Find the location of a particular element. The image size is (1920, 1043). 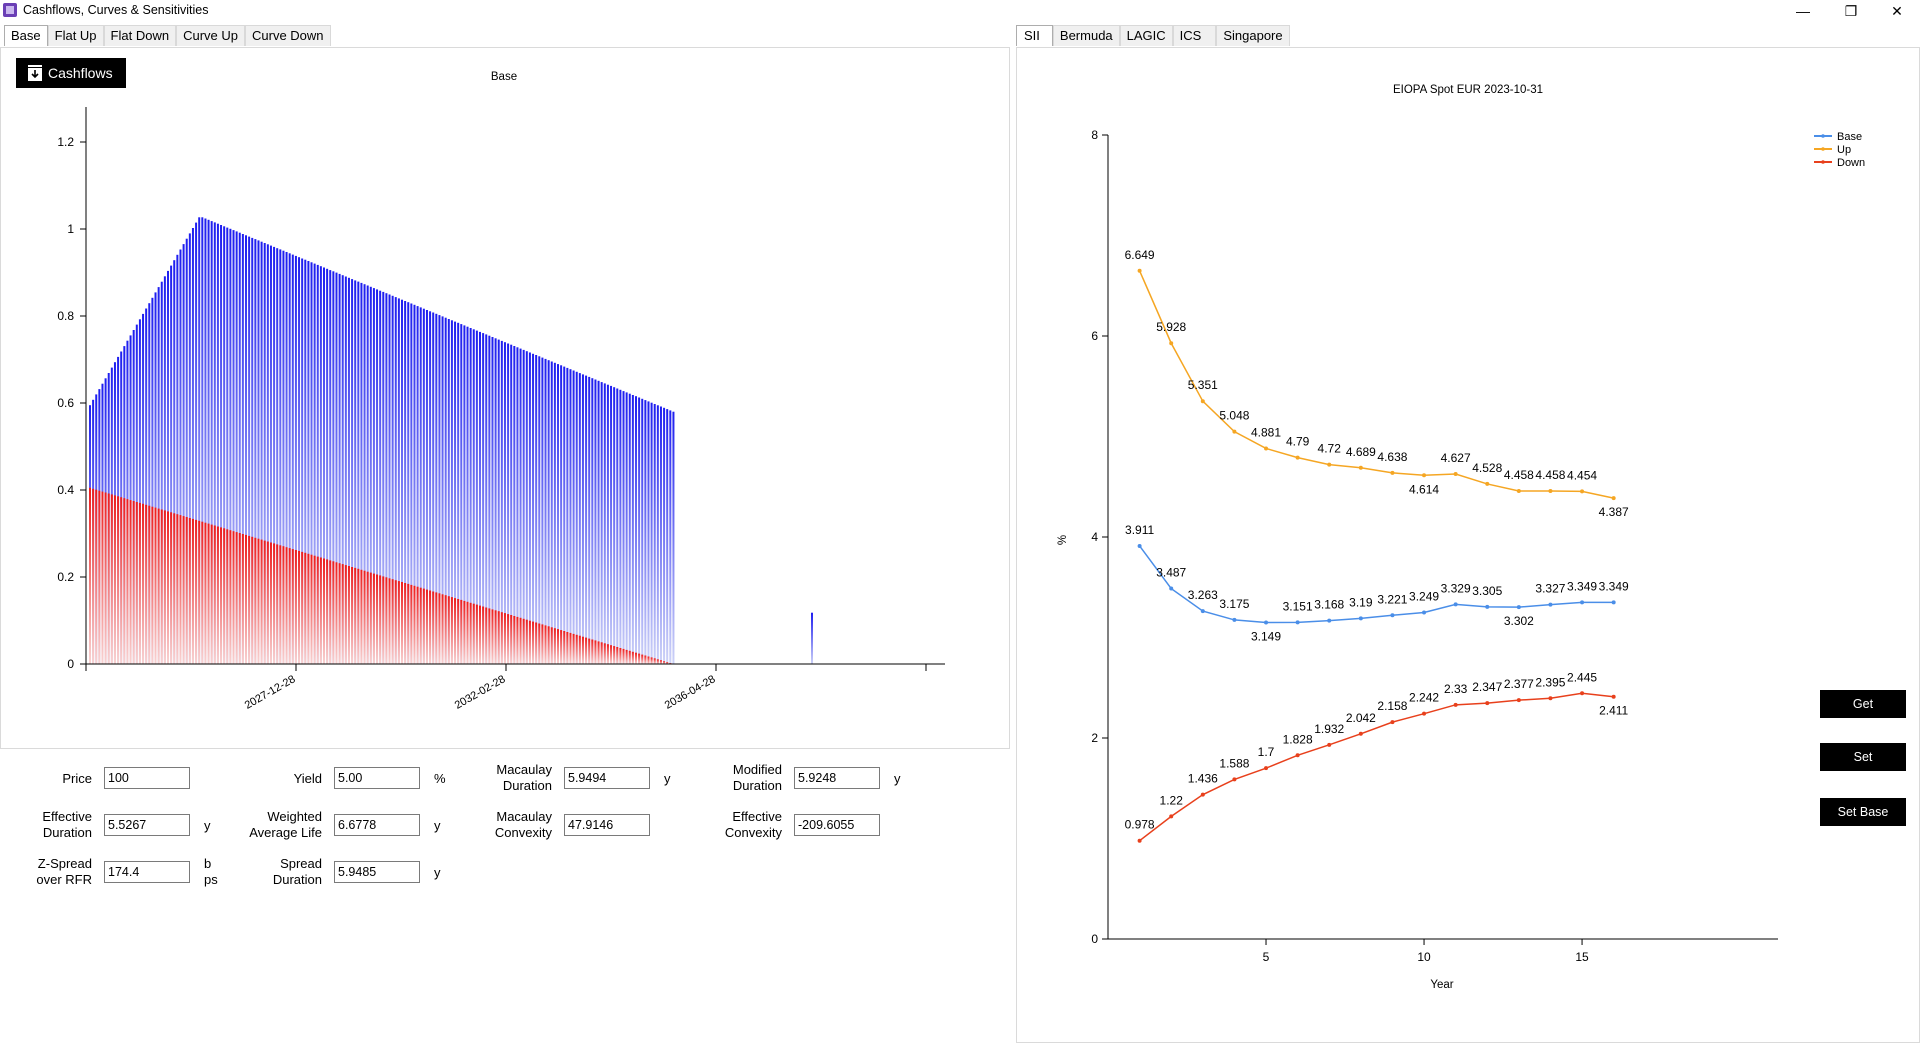

set-base-button: Set Base is located at coordinates (1863, 812).